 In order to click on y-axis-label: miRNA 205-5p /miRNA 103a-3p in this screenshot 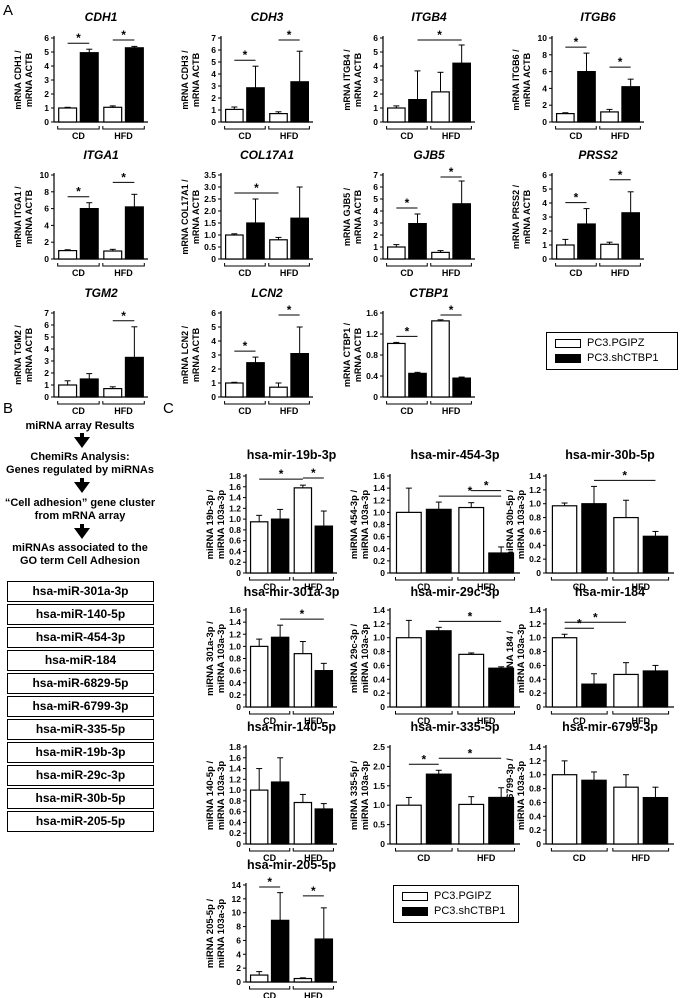, I will do `click(216, 933)`.